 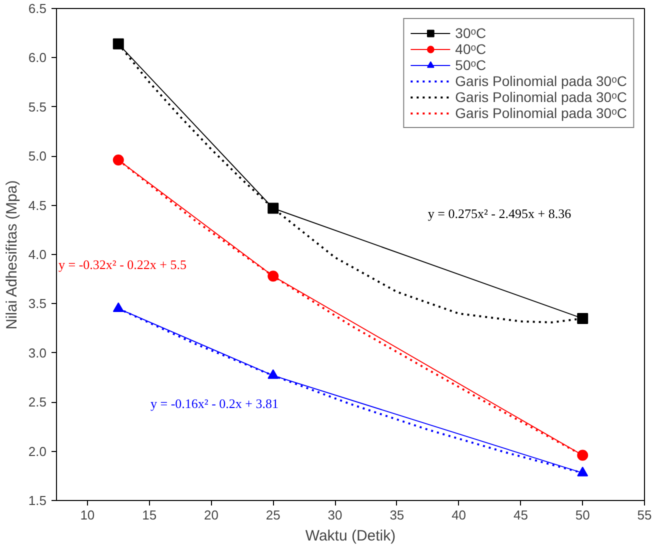 I want to click on x-tick-label: 25, so click(x=273, y=515).